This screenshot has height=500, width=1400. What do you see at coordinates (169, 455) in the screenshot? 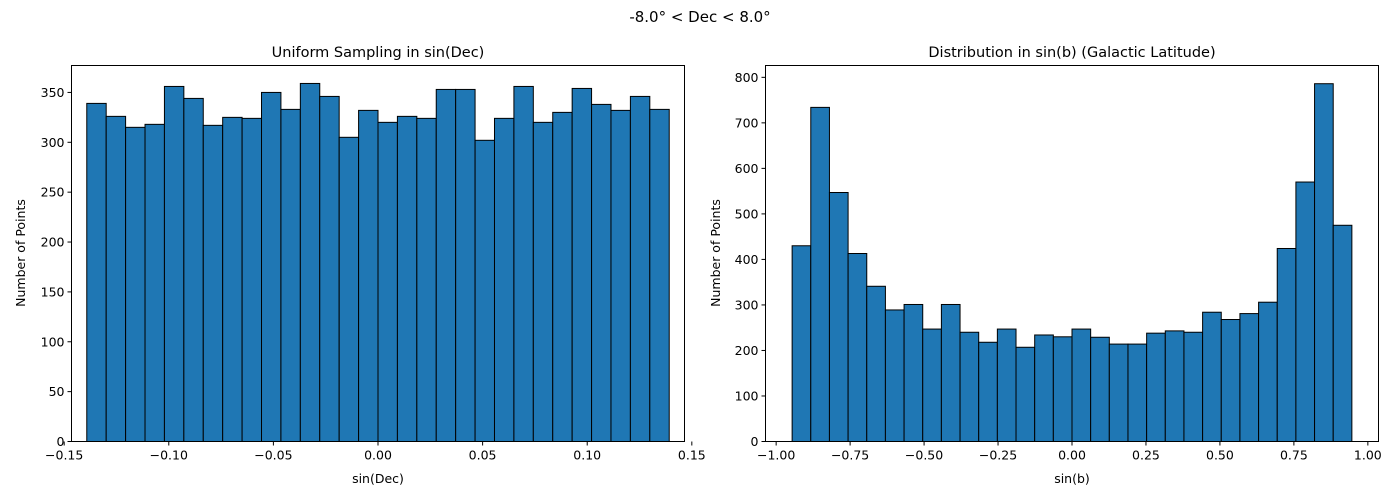
I see `chart-left-xtick-label: −0.10` at bounding box center [169, 455].